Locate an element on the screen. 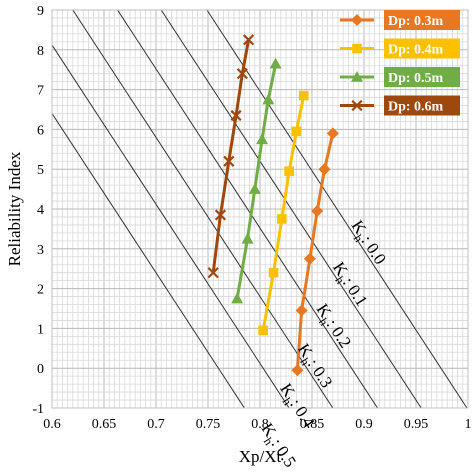 This screenshot has width=474, height=472. x-tick-label: 0.75 is located at coordinates (208, 424).